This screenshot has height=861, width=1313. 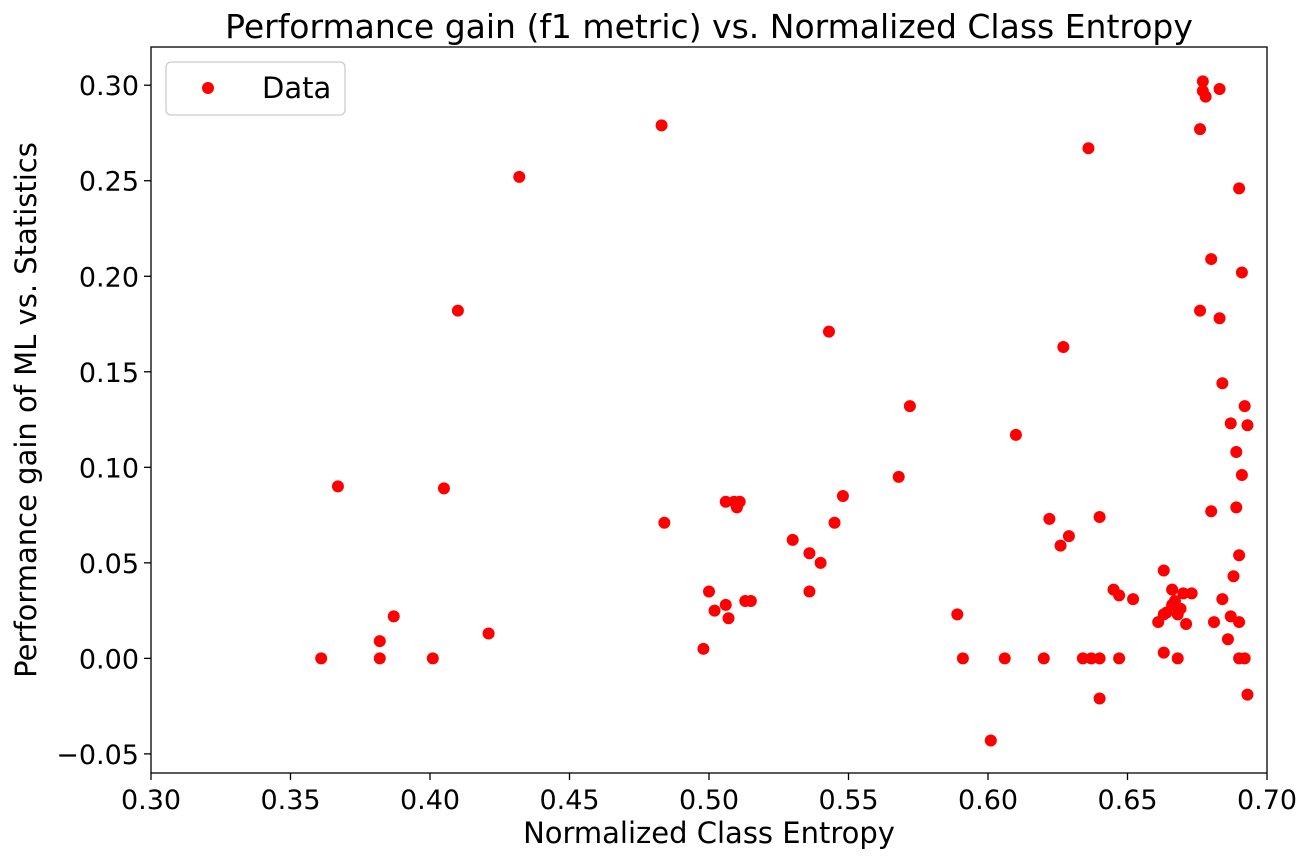 I want to click on y-tick-label: 0.05, so click(x=109, y=564).